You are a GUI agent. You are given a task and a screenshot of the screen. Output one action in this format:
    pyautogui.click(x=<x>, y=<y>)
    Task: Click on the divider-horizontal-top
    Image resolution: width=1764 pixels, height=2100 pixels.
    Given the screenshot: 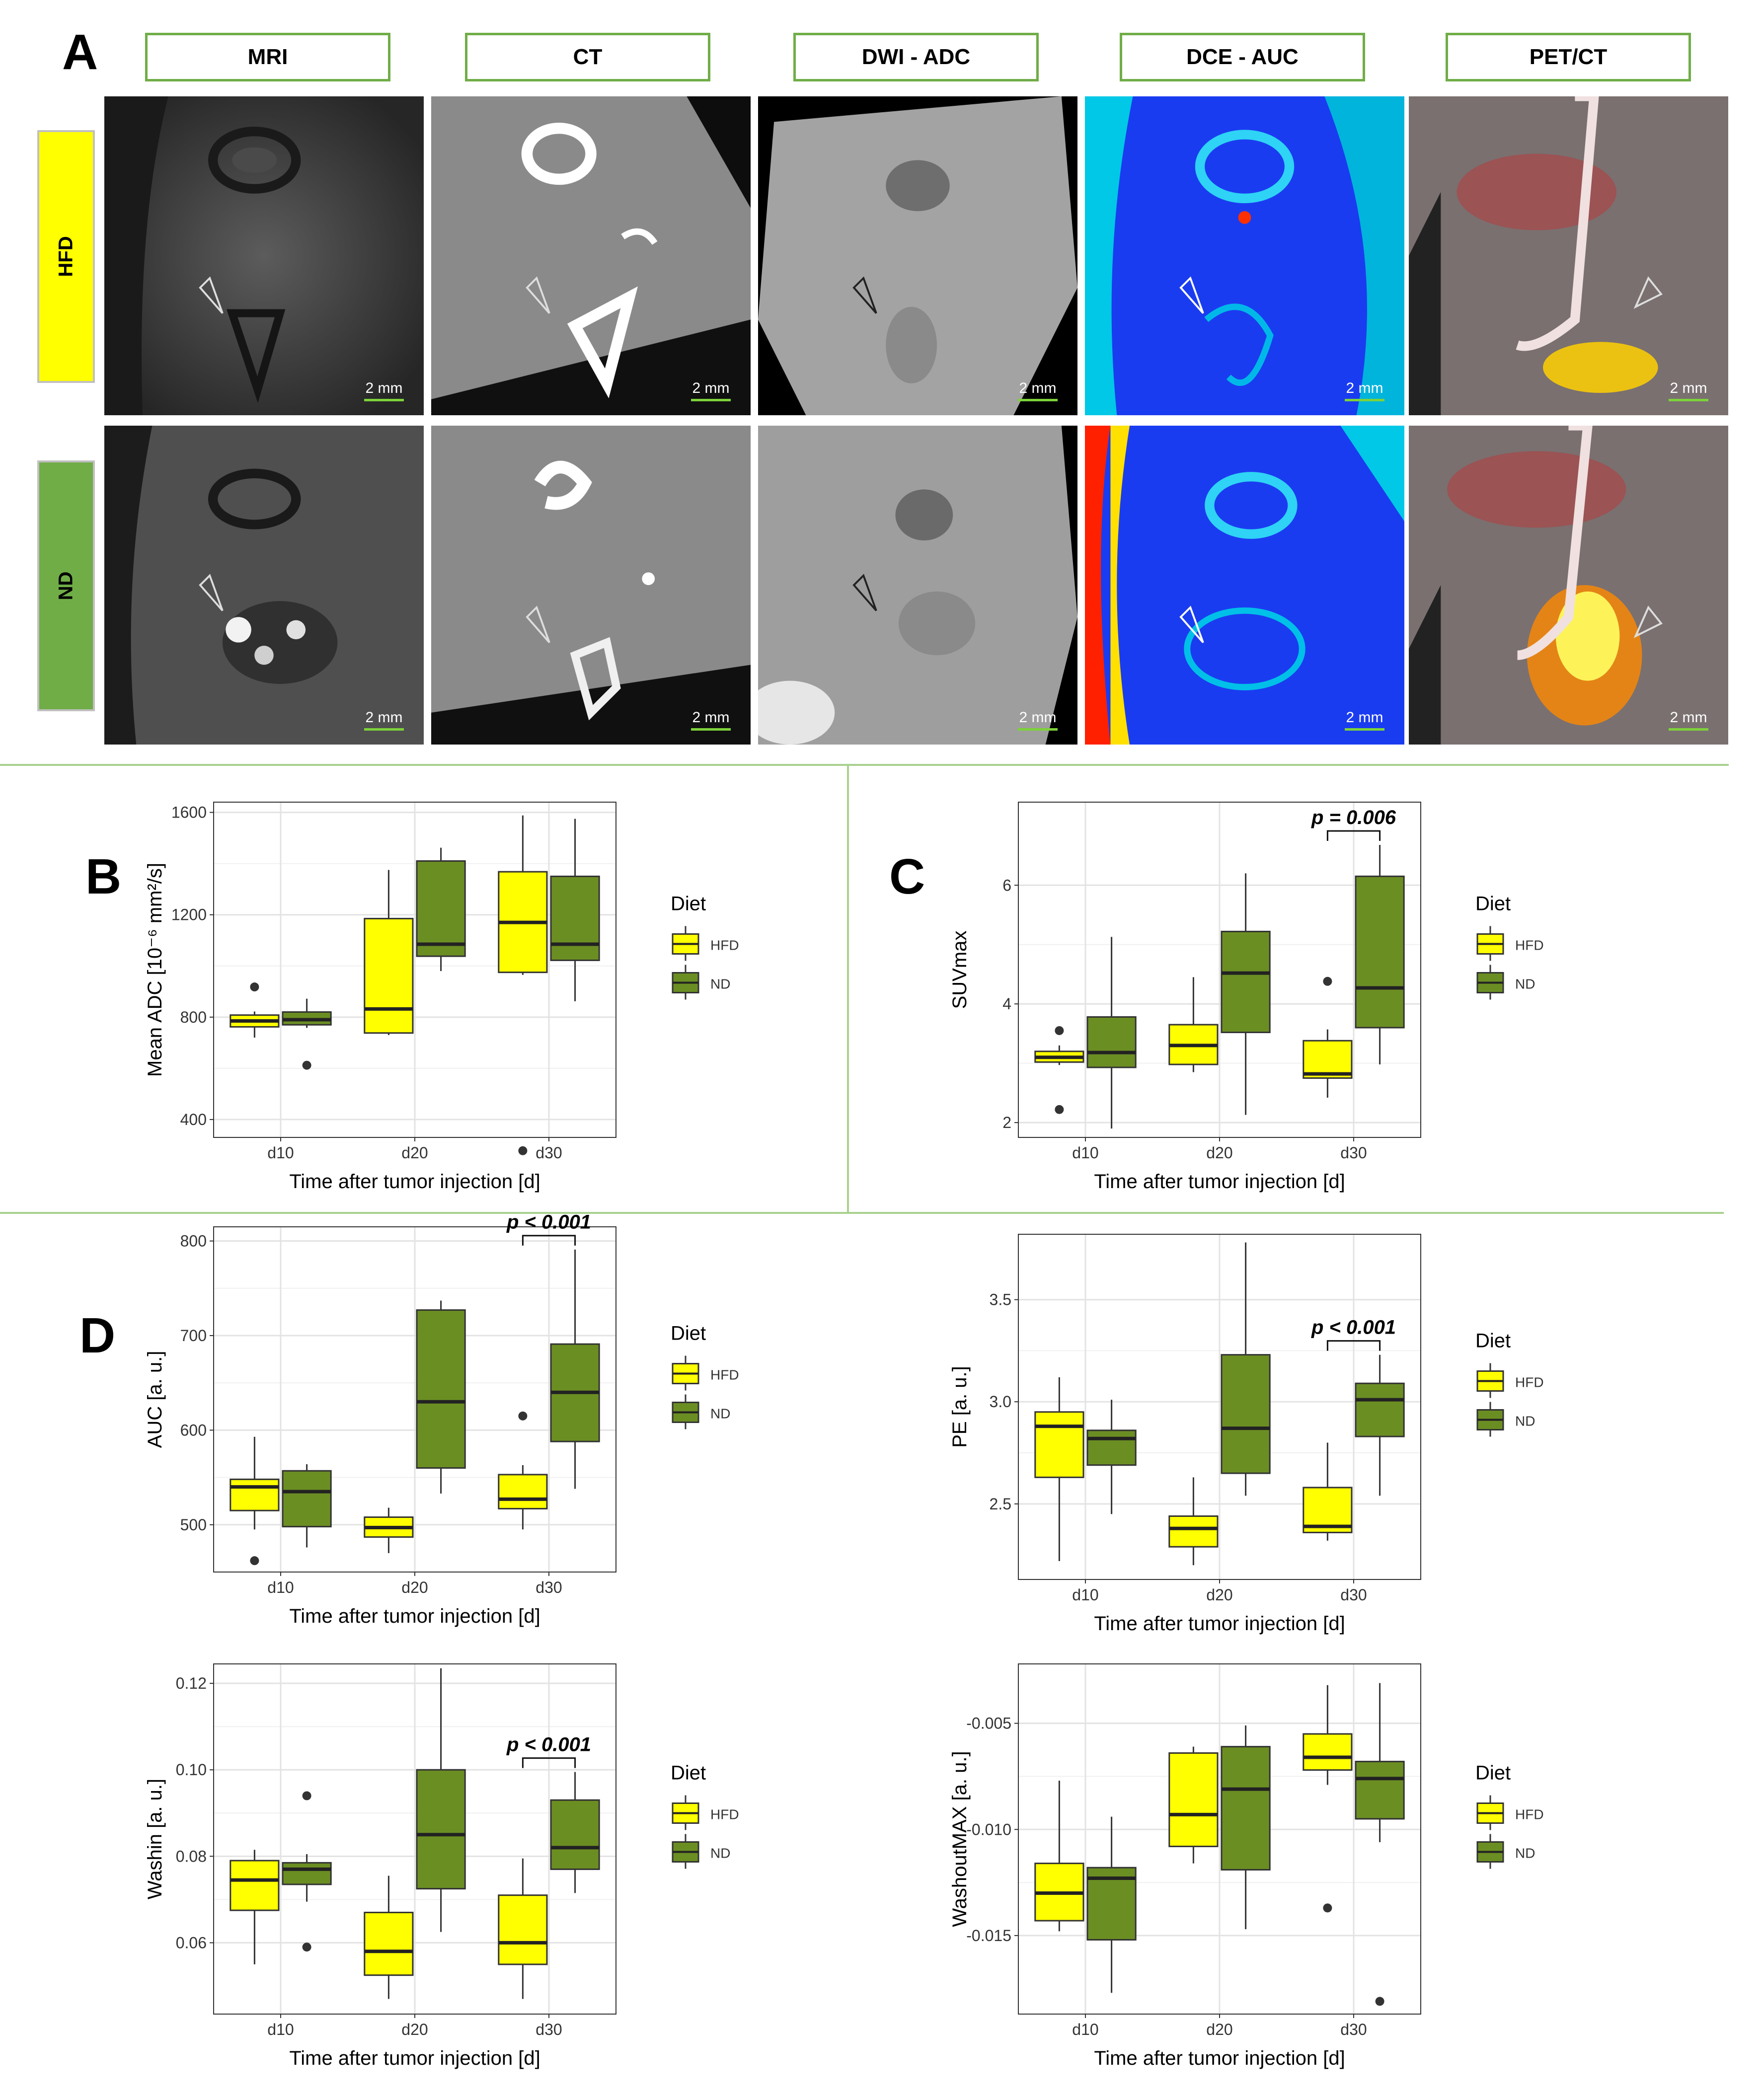 What is the action you would take?
    pyautogui.click(x=864, y=765)
    